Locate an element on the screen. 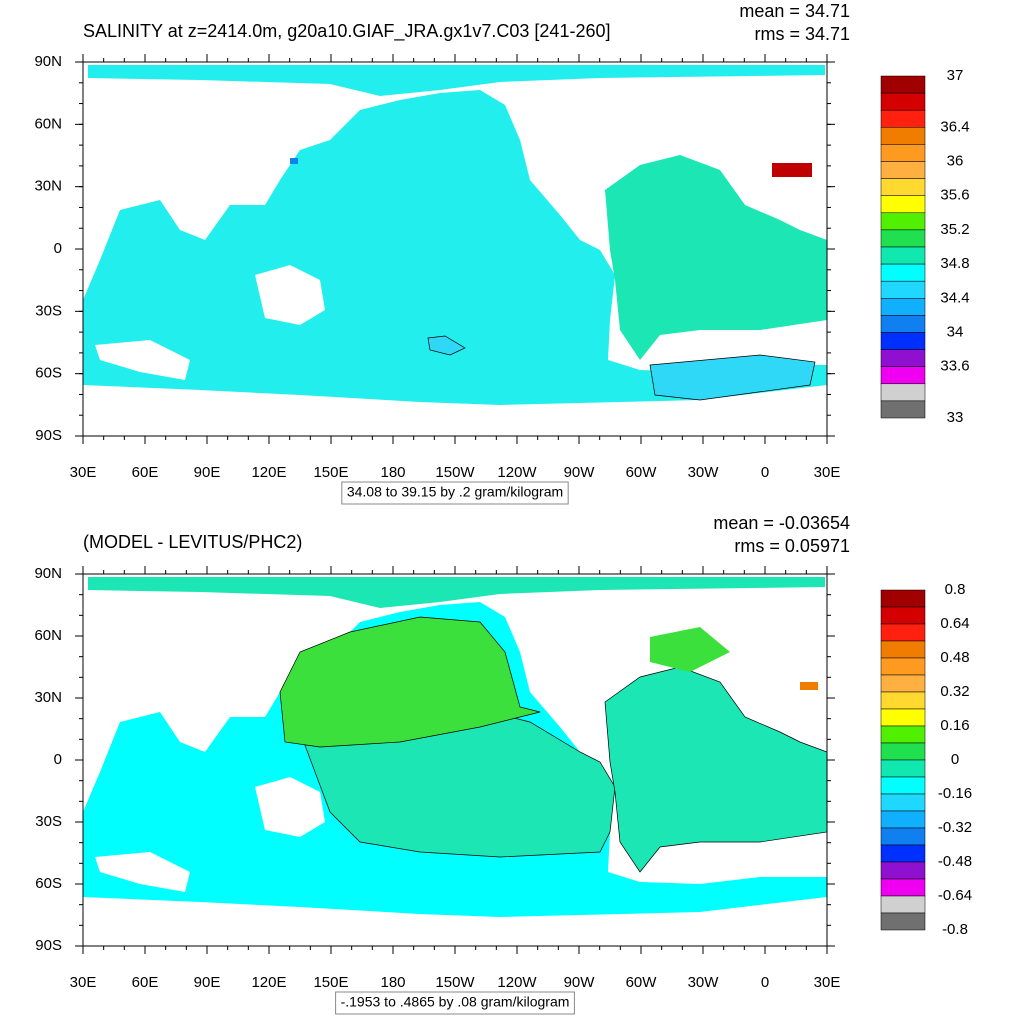 The height and width of the screenshot is (1029, 1024). colorbar-label: -0.64 is located at coordinates (955, 895).